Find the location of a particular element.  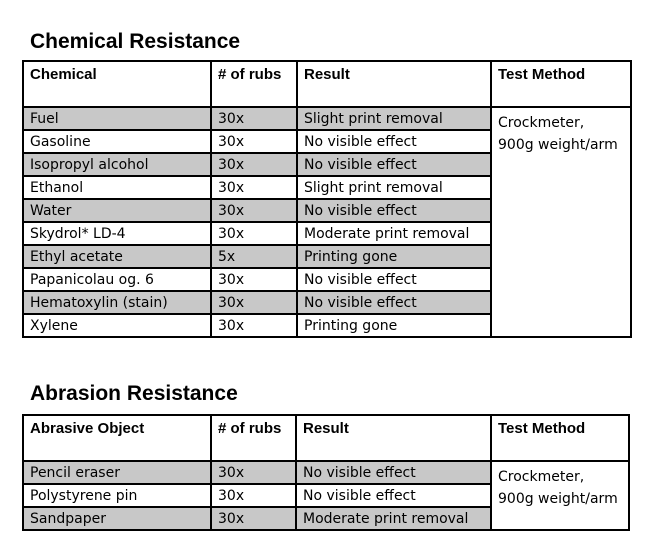

table-row: Sandpaper 30x Moderate print removal is located at coordinates (325, 518).